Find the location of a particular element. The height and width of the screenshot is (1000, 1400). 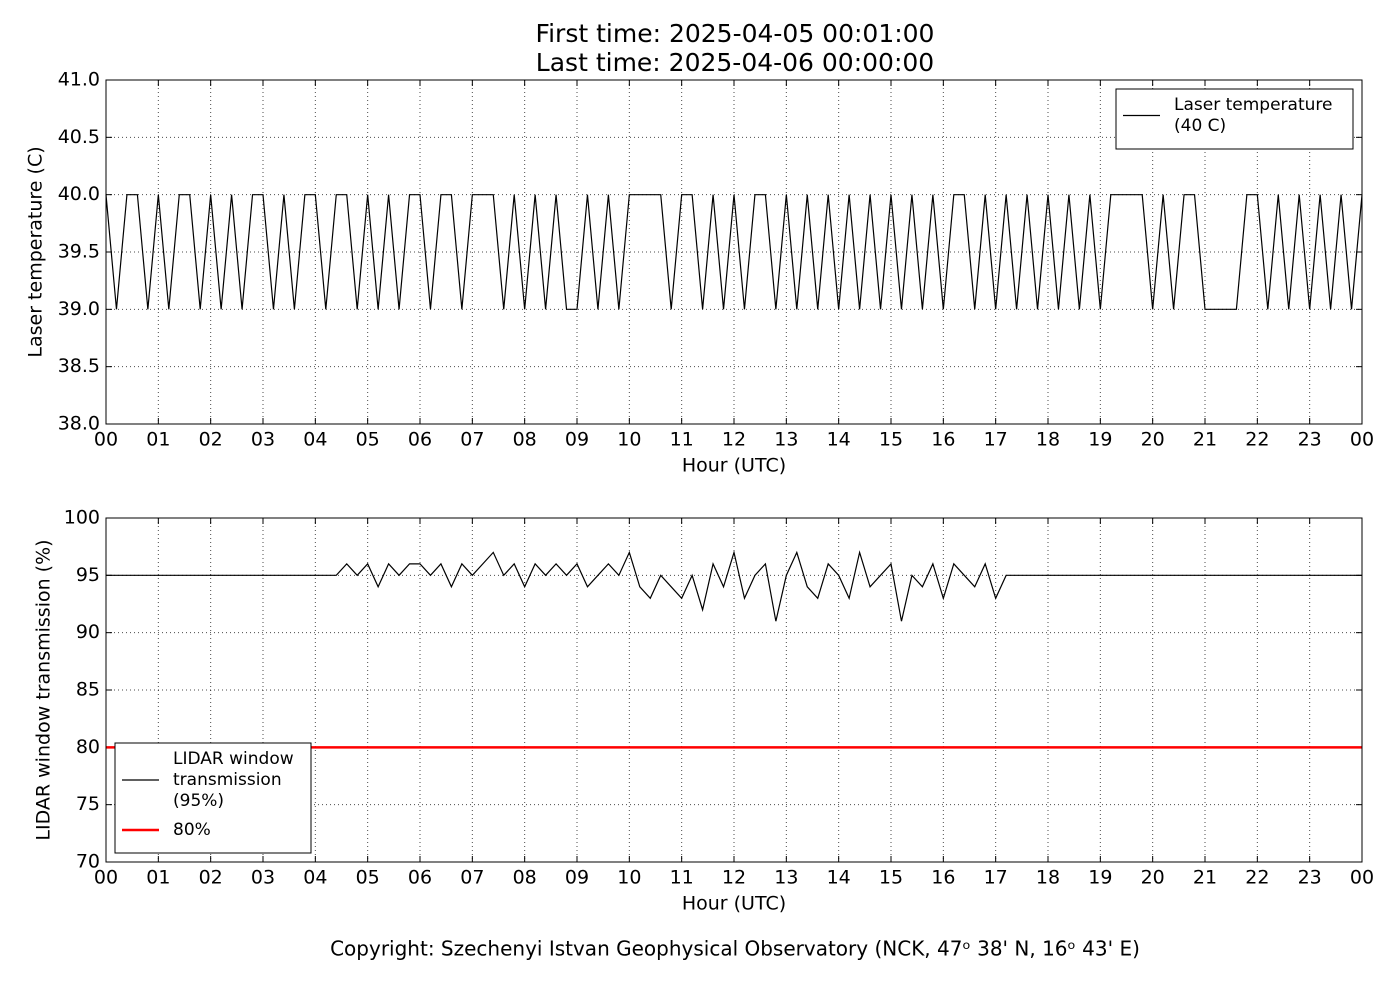

y-tick-label: 38.0 is located at coordinates (79, 424).